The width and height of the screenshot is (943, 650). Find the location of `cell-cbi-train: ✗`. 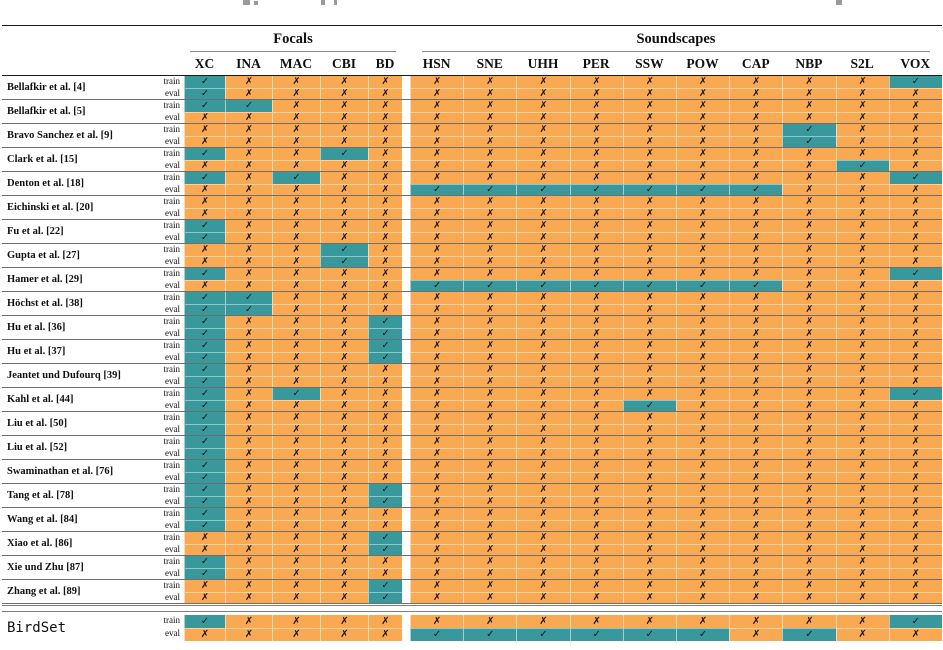

cell-cbi-train: ✗ is located at coordinates (344, 418).